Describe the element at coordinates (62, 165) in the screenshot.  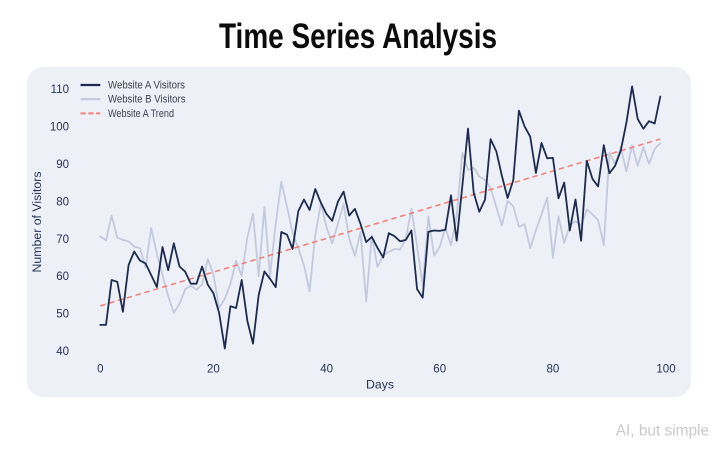
I see `svg-text: 90` at that location.